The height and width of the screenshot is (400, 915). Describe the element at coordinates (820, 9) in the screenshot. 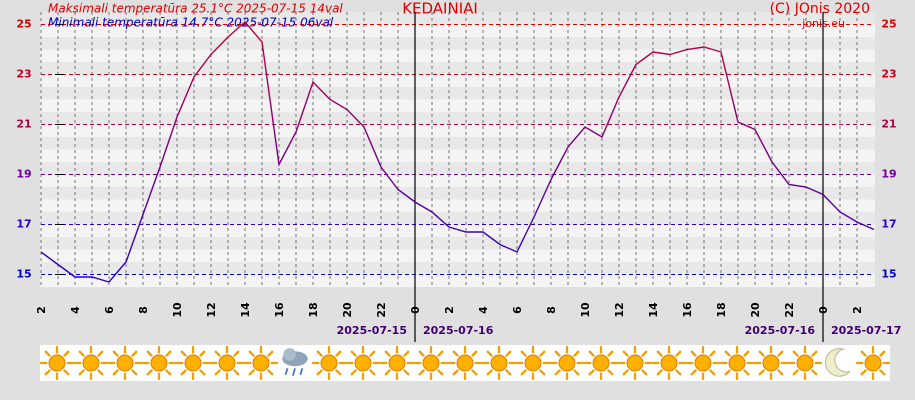

I see `copyright: (C) JOnis 2020` at that location.